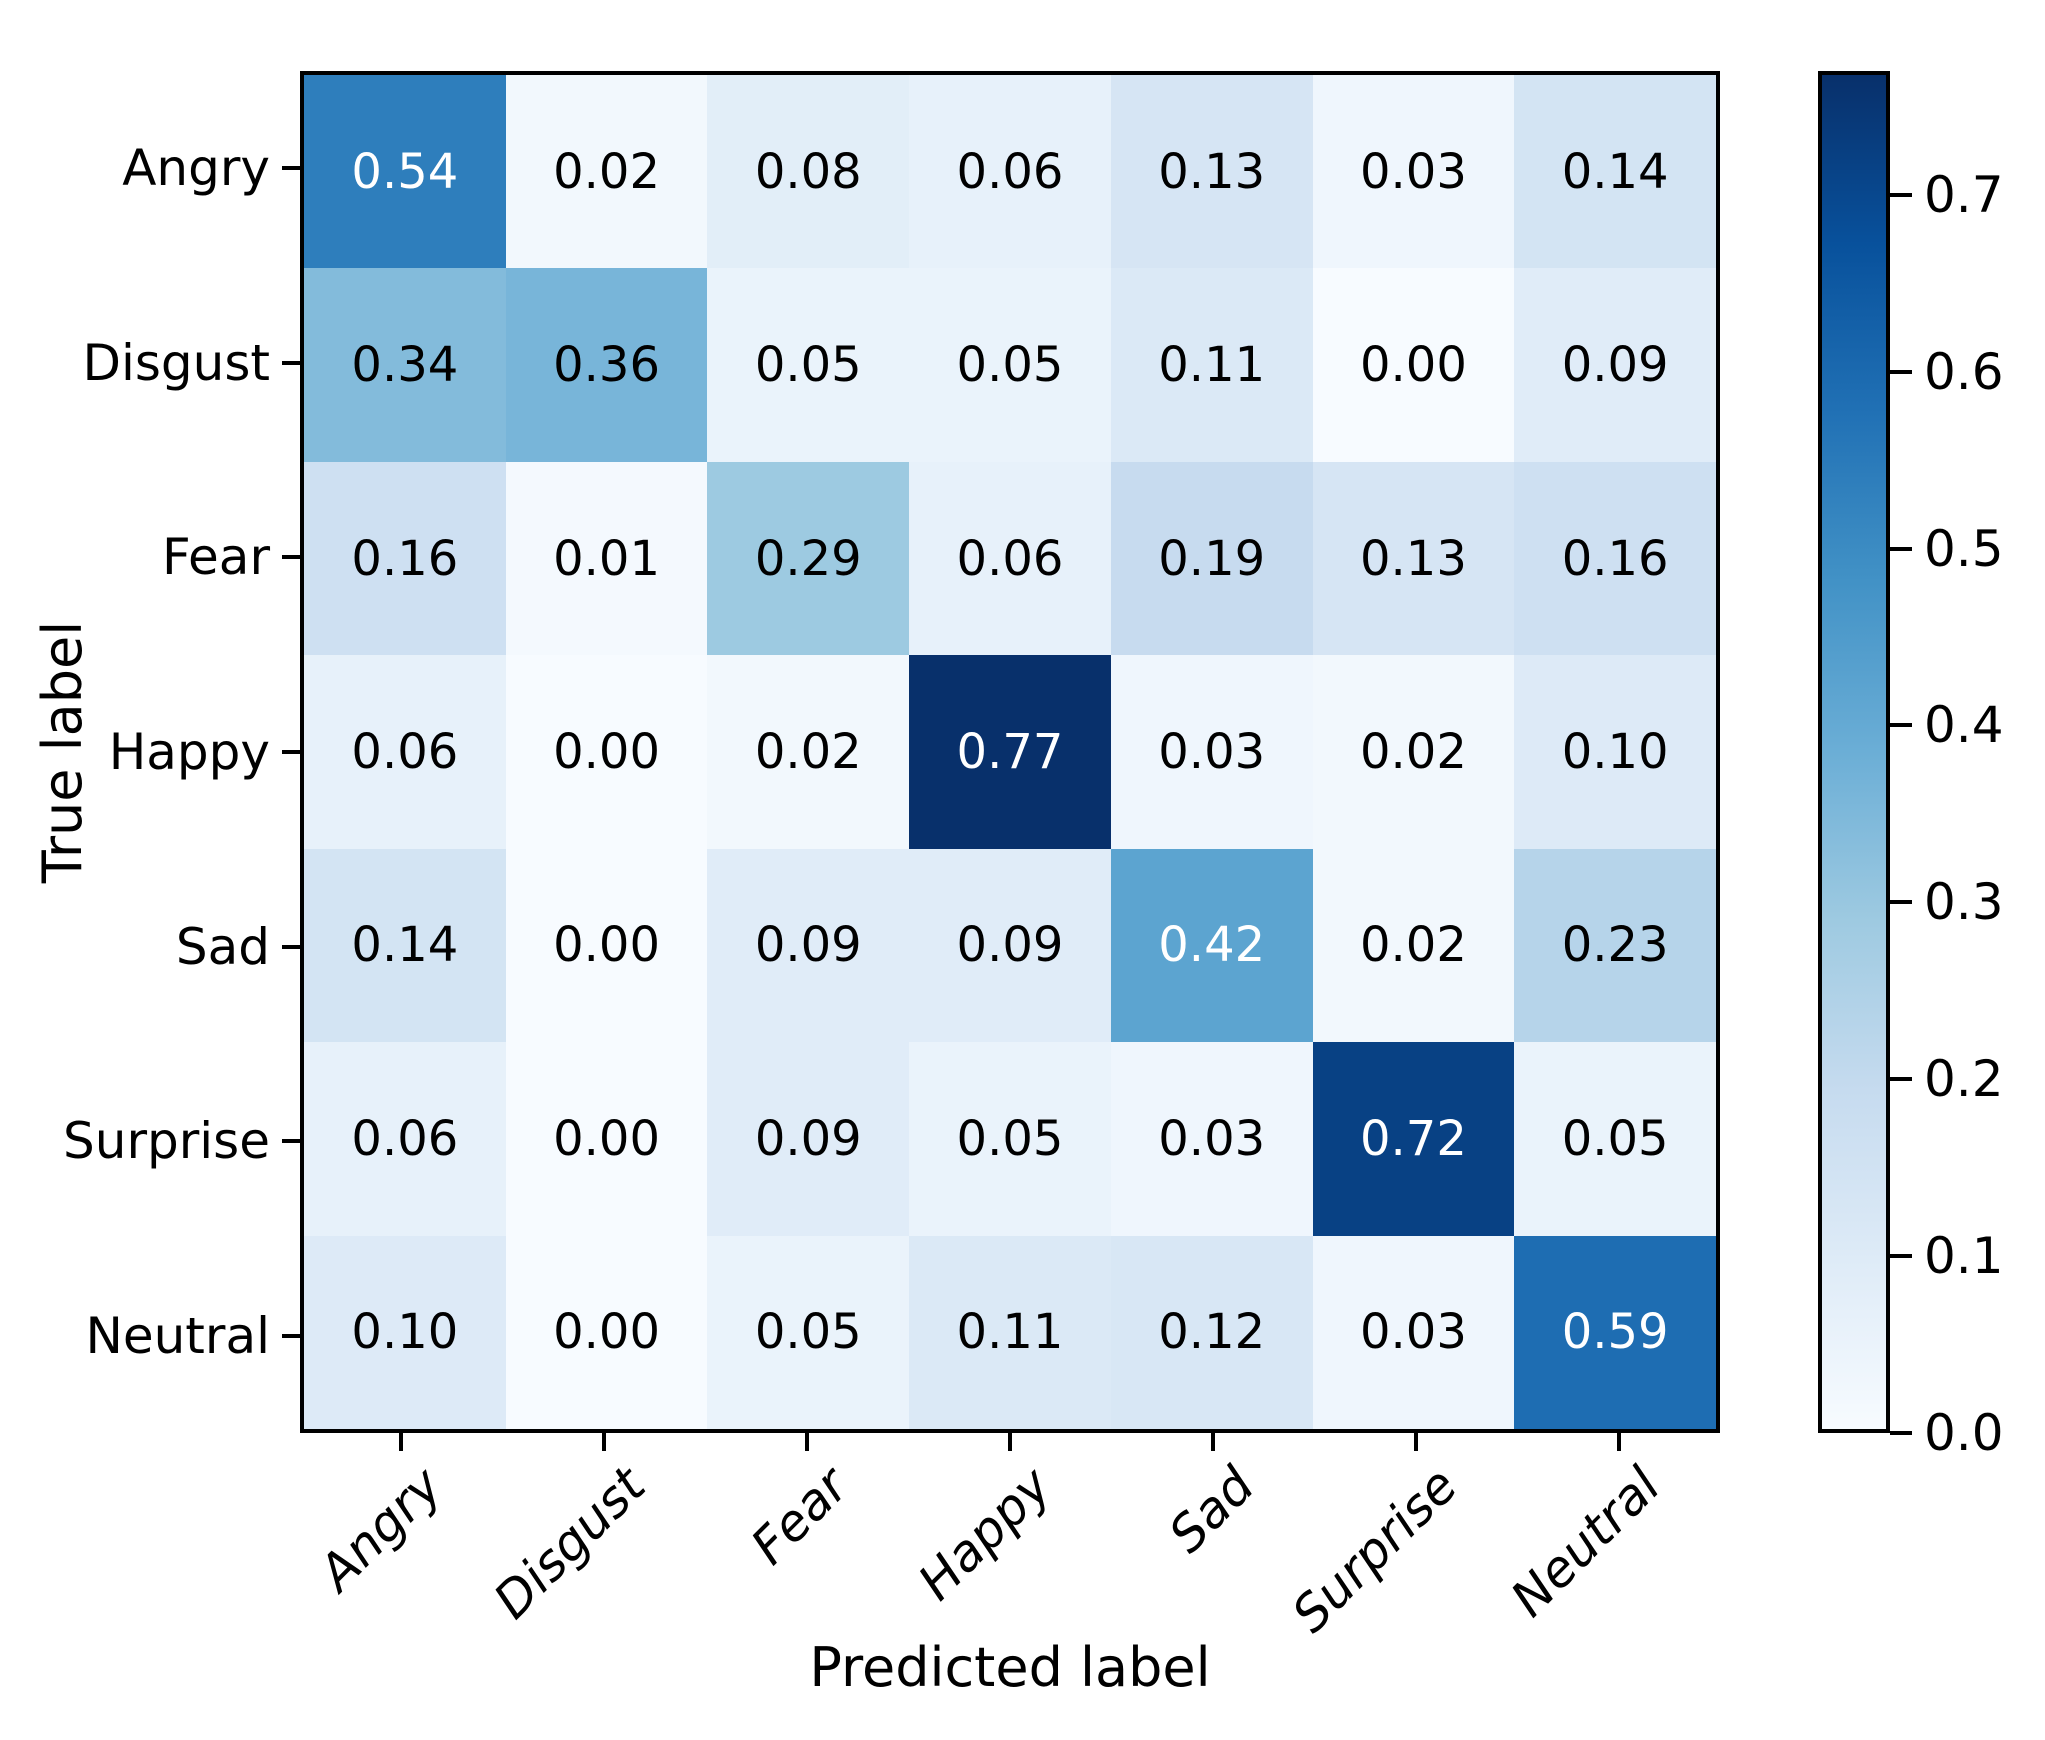  What do you see at coordinates (808, 1139) in the screenshot?
I see `heatmap-cell-Surprise-Fear: 0.09` at bounding box center [808, 1139].